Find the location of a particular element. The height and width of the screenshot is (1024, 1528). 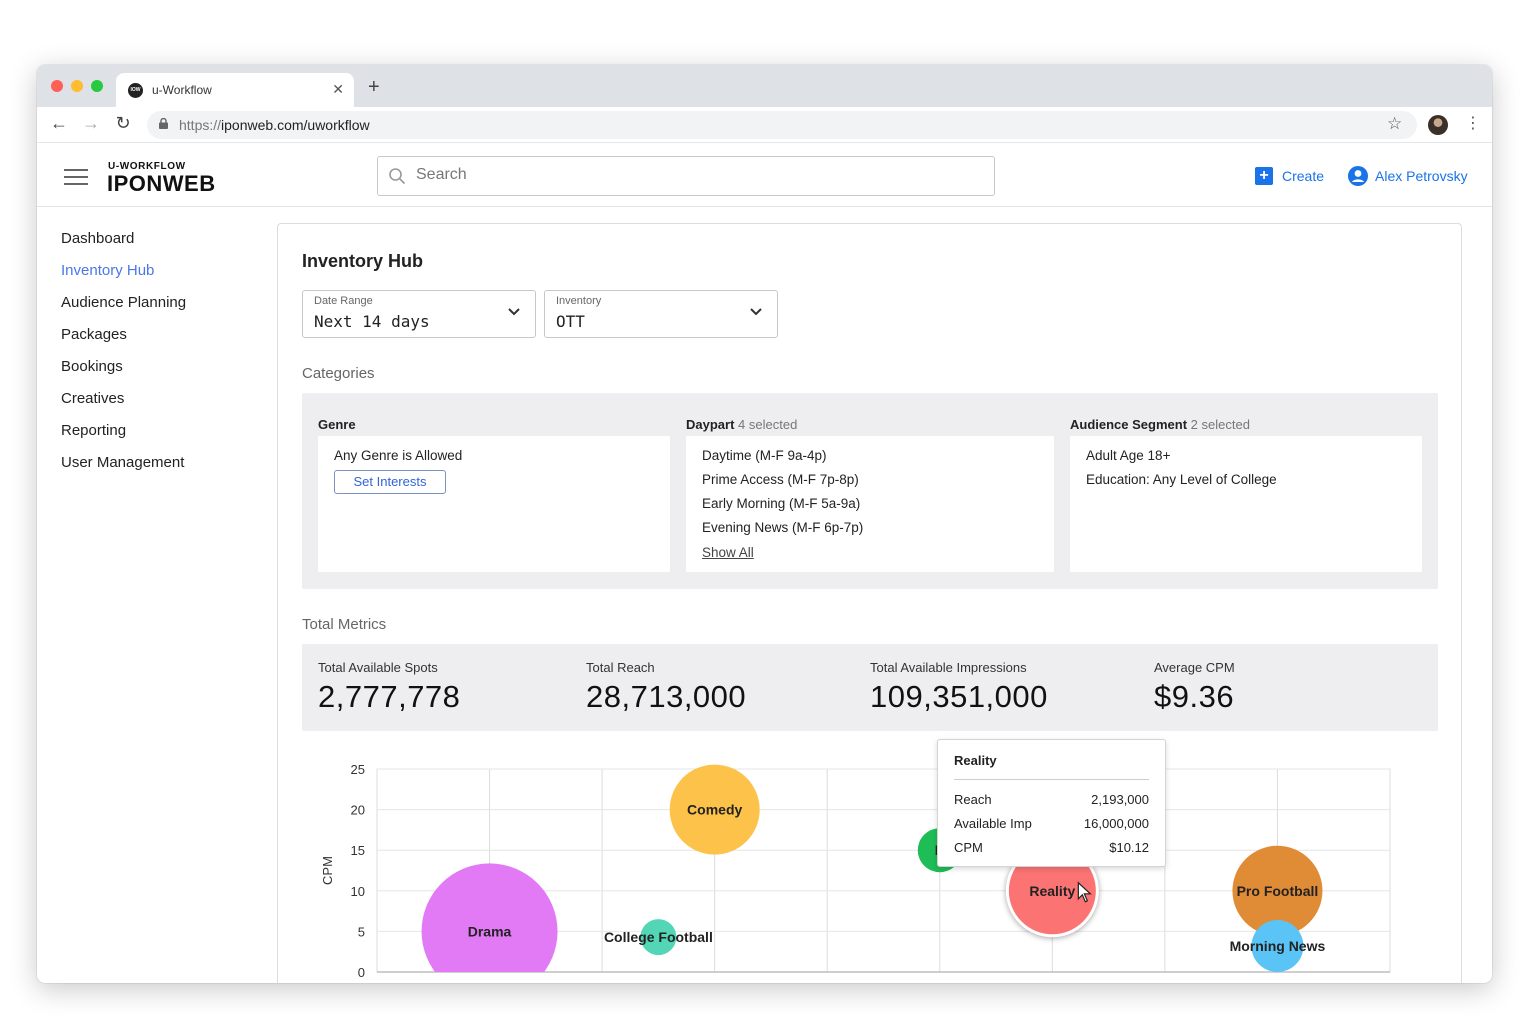

bubble-pro-football is located at coordinates (1277, 890).